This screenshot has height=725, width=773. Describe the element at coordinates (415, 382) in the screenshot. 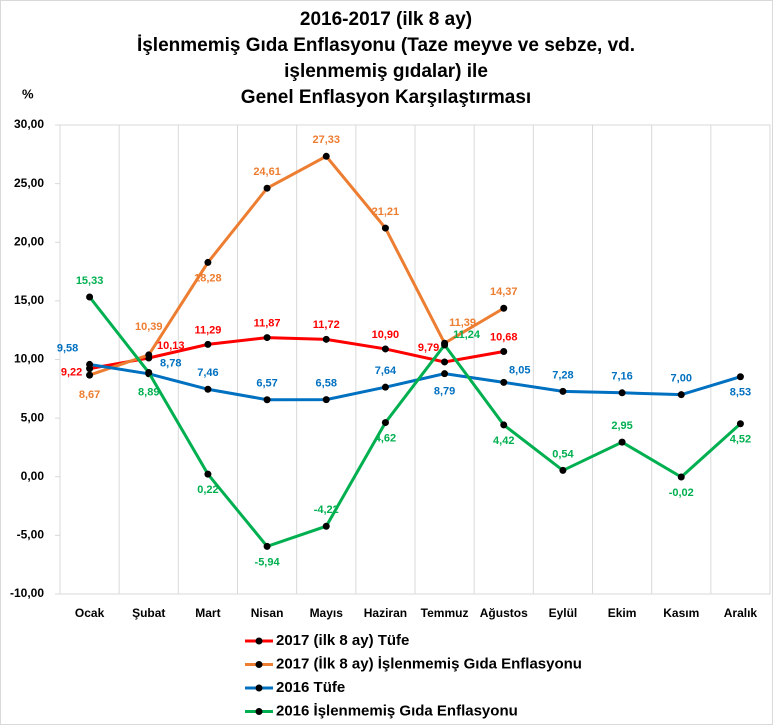

I see `series-line` at that location.